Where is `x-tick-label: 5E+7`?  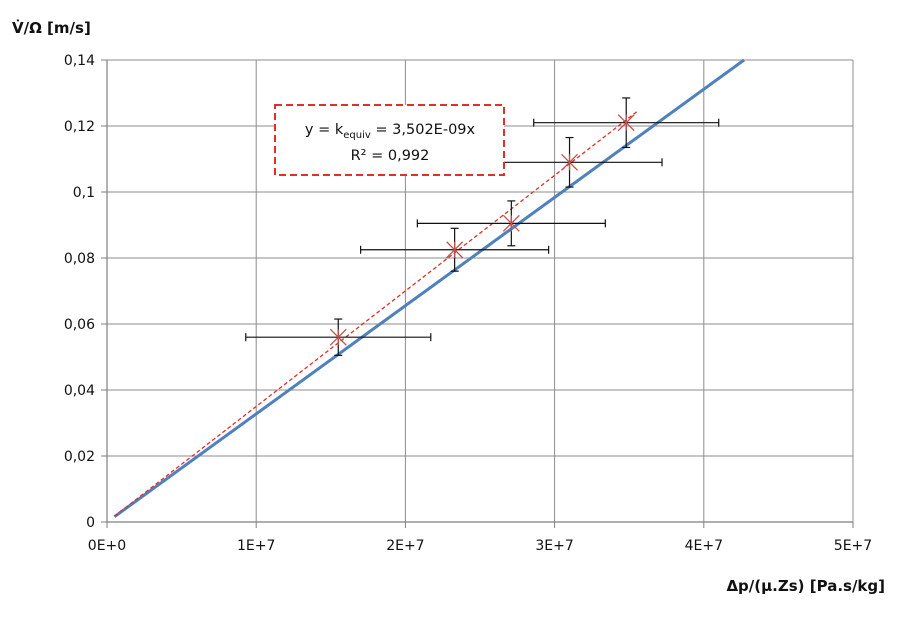
x-tick-label: 5E+7 is located at coordinates (853, 546).